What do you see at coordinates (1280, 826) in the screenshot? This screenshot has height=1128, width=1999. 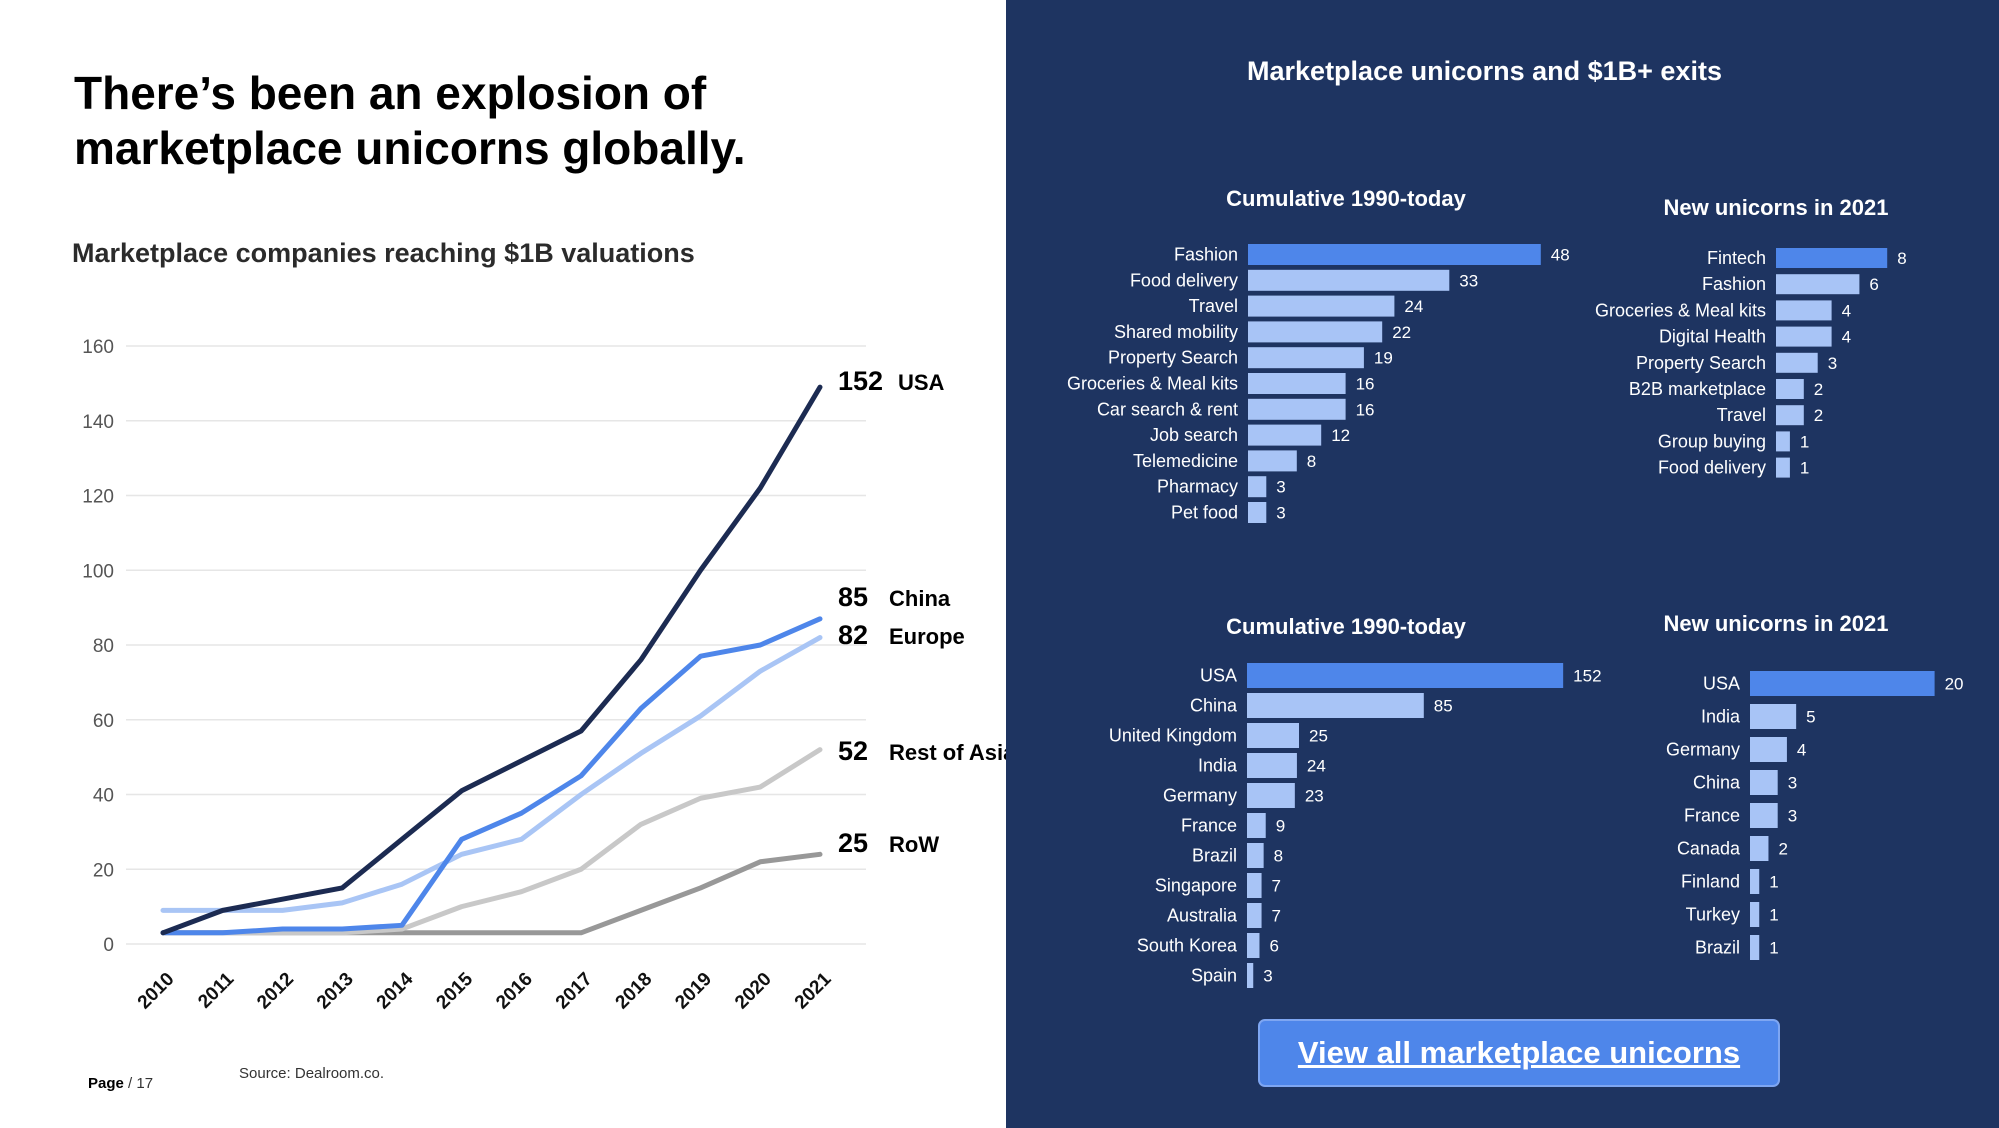 I see `value-label-france: 9` at bounding box center [1280, 826].